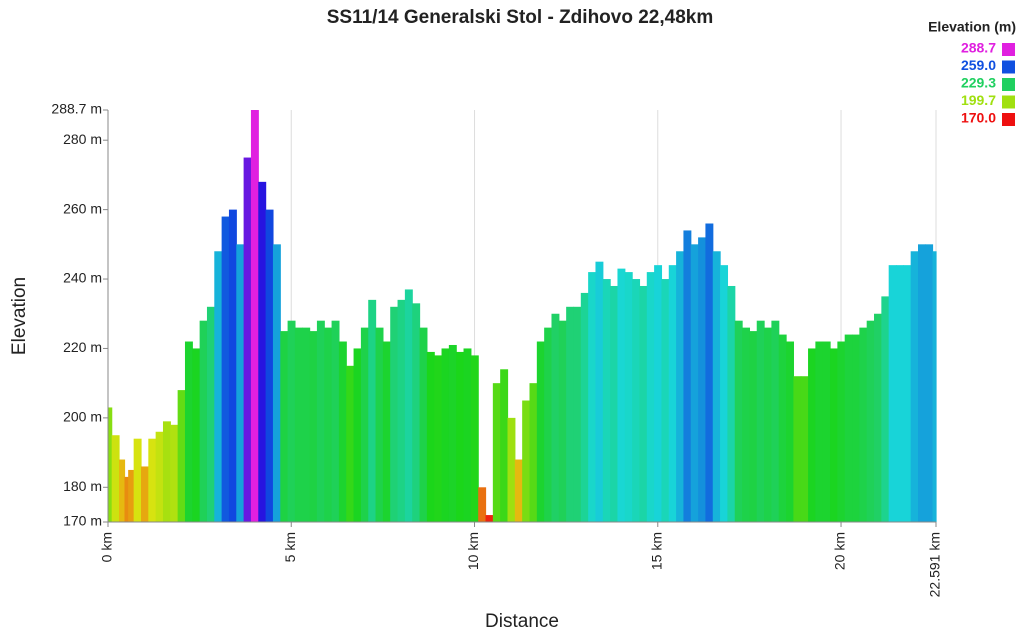  I want to click on y-tick-label: 240 m, so click(82, 278).